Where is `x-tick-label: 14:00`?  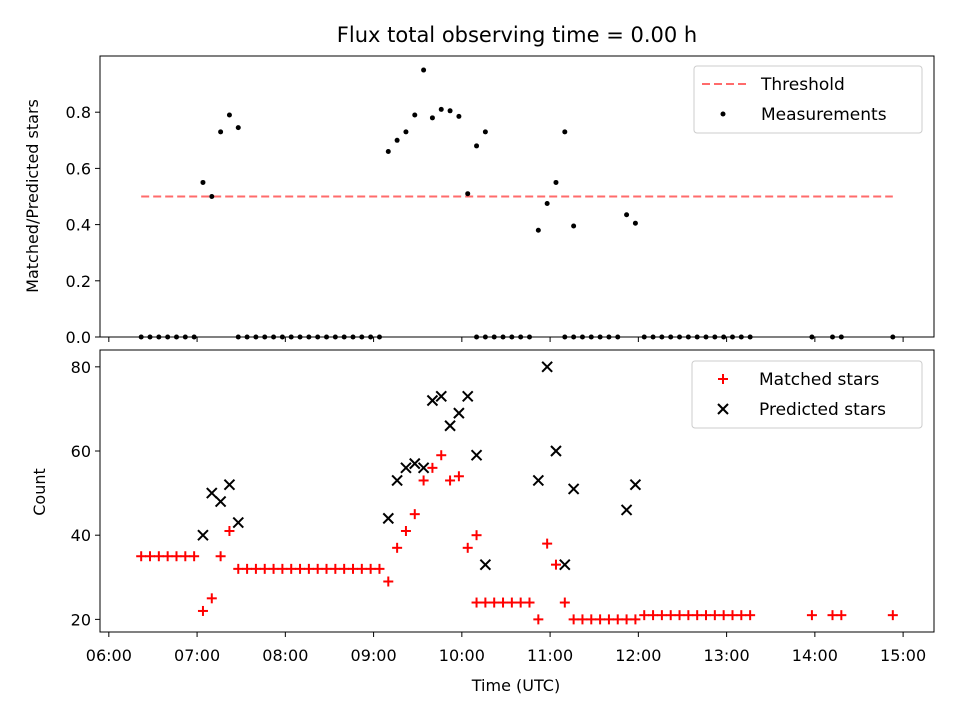
x-tick-label: 14:00 is located at coordinates (815, 655).